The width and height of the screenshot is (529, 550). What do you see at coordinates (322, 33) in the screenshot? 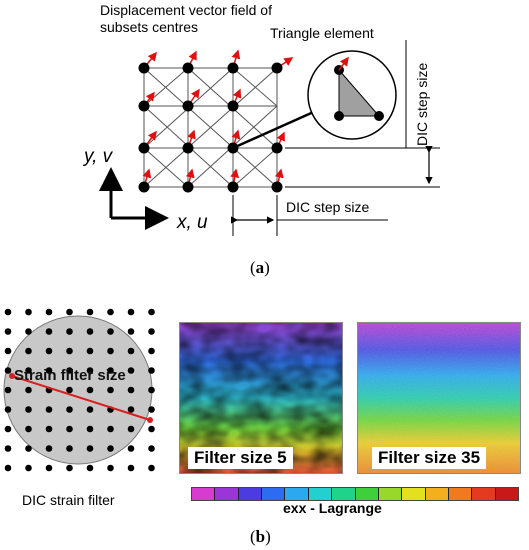
I see `triangle-element-label: Triangle element` at bounding box center [322, 33].